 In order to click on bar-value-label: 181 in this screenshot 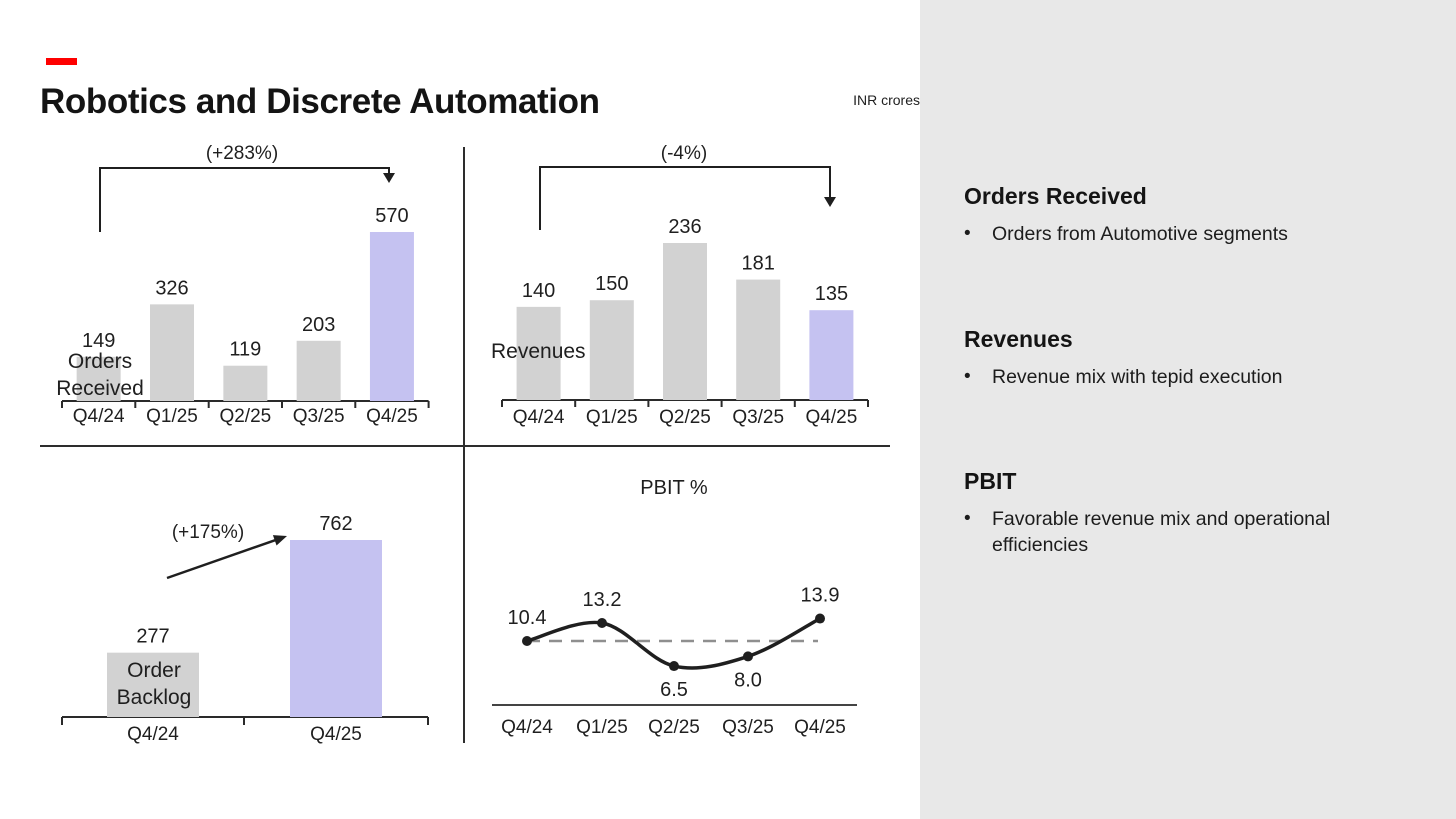, I will do `click(758, 264)`.